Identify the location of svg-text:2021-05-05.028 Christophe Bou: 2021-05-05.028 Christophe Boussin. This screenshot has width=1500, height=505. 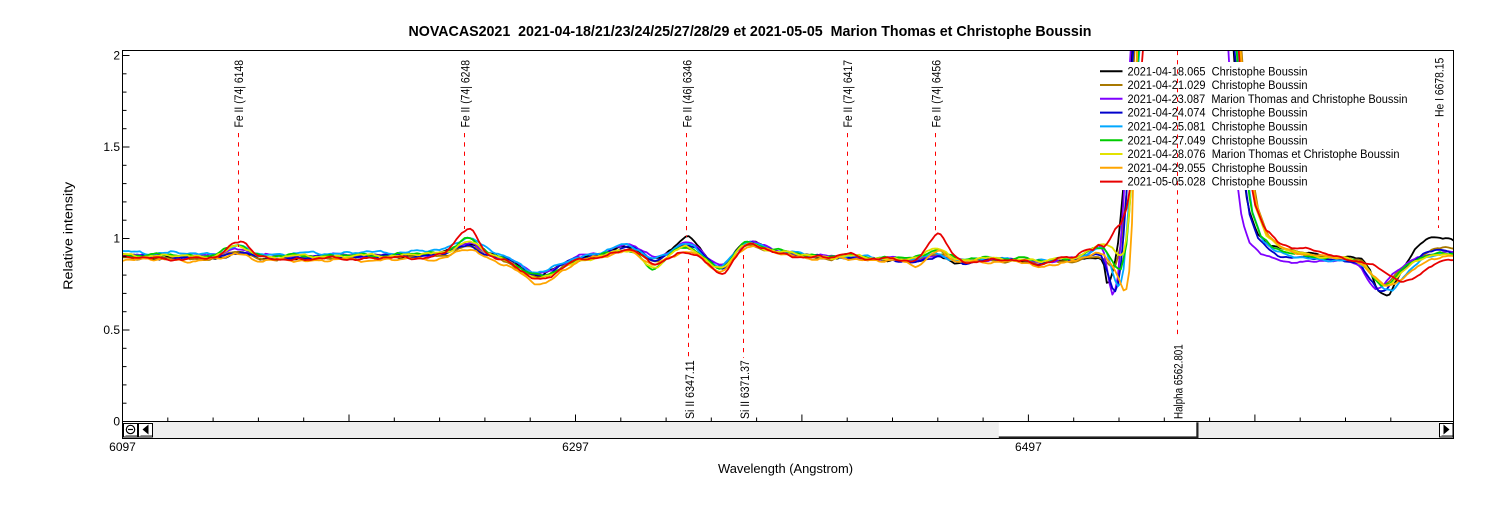
(1218, 183).